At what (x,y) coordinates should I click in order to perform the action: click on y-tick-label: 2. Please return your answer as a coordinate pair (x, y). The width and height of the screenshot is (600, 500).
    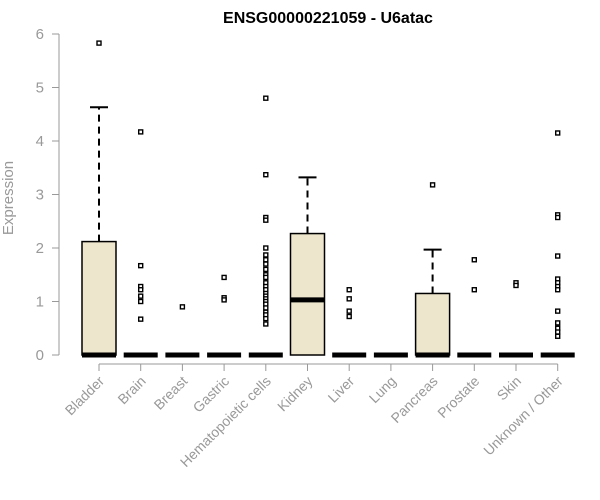
    Looking at the image, I should click on (40, 248).